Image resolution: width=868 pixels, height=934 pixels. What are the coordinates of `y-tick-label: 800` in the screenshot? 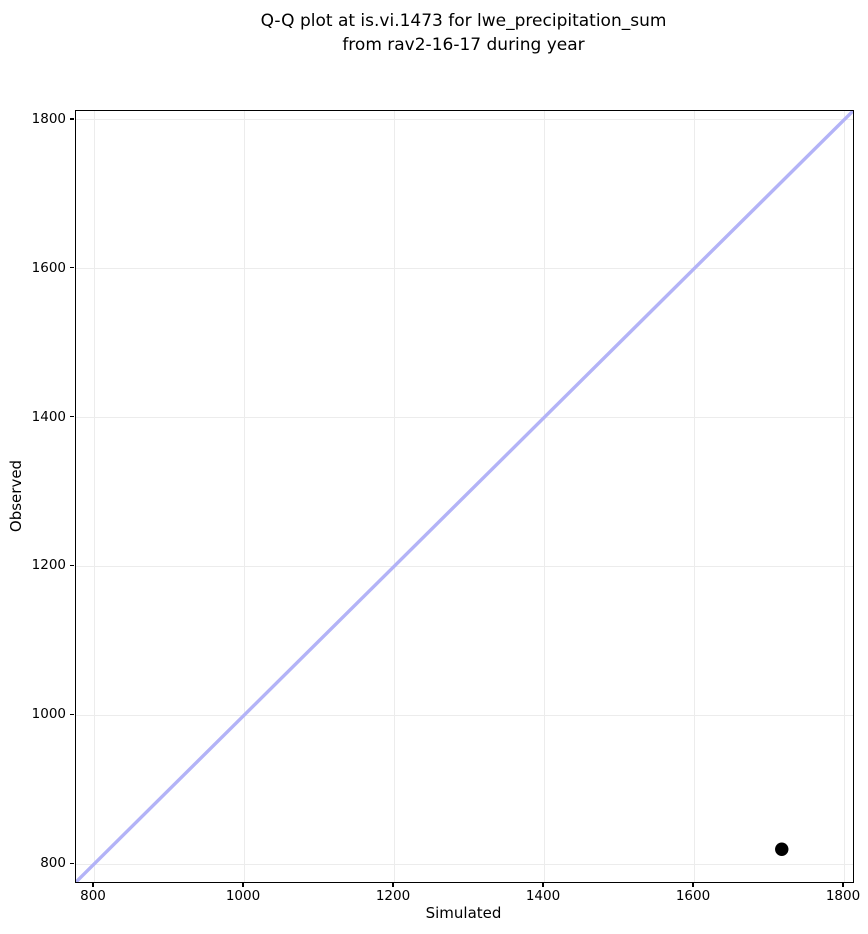 It's located at (53, 863).